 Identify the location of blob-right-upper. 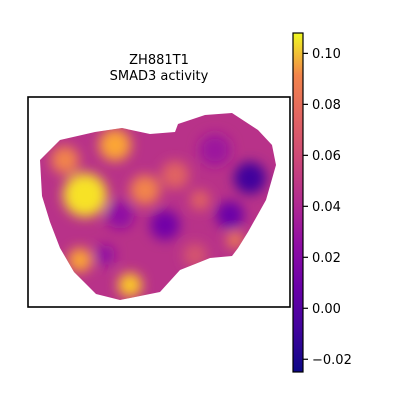
(215, 150).